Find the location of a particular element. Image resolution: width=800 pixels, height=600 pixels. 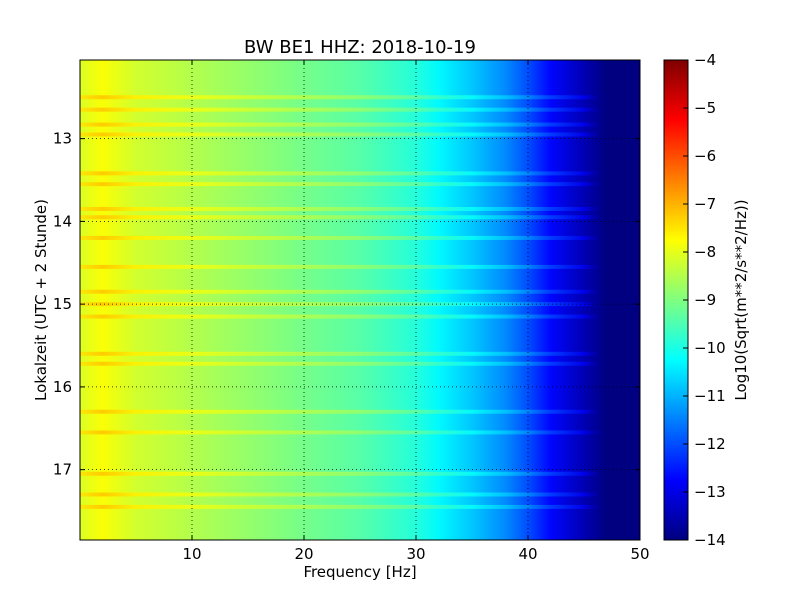

colorbar-tick-label: −6 is located at coordinates (705, 156).